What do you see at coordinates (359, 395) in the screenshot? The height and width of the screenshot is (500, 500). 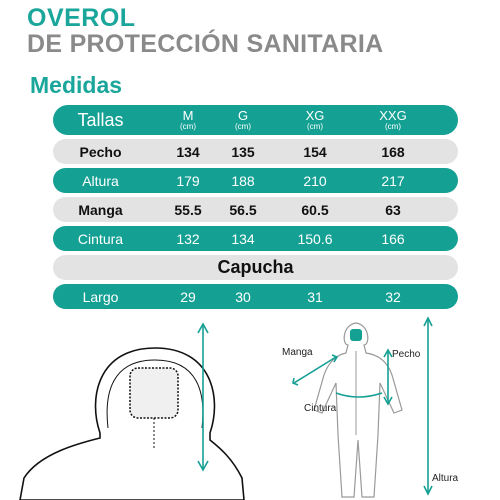 I see `cintura-arrow` at bounding box center [359, 395].